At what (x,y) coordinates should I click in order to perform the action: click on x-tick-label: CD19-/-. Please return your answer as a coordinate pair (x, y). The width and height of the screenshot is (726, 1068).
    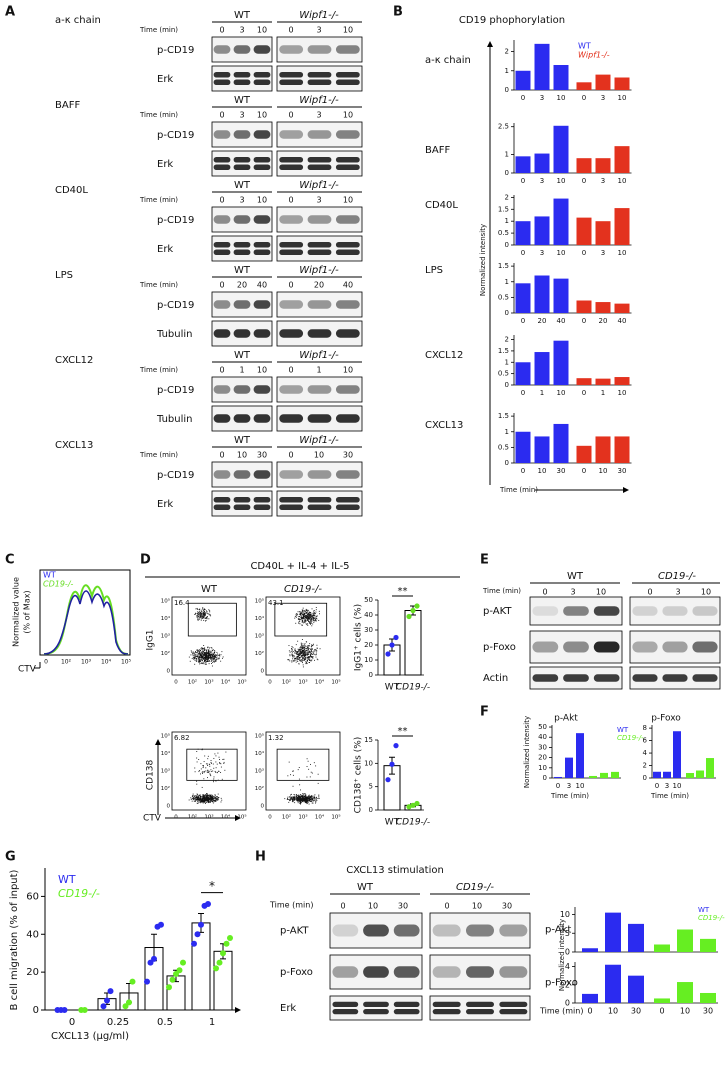
    Looking at the image, I should click on (413, 688).